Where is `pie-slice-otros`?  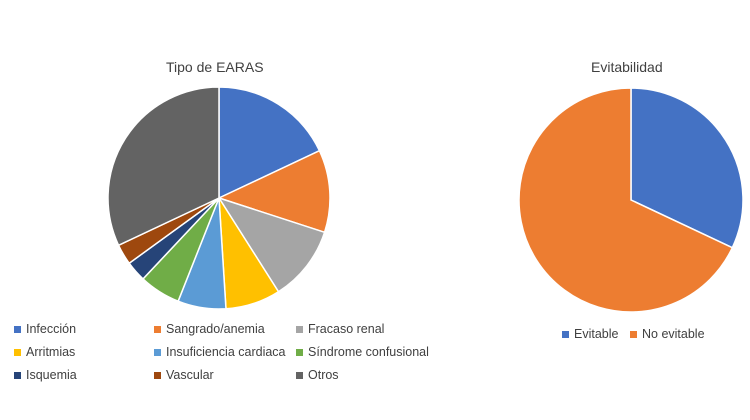
pie-slice-otros is located at coordinates (163, 166).